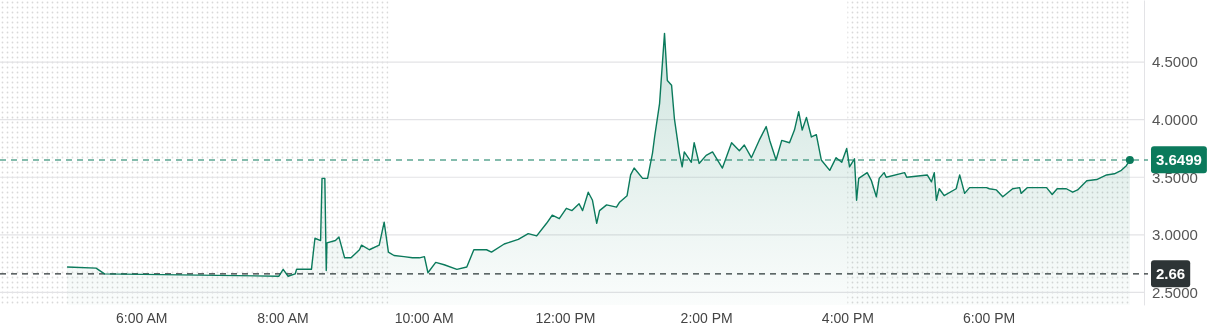 The height and width of the screenshot is (336, 1218). I want to click on y-tick-label: 3.0000, so click(1175, 235).